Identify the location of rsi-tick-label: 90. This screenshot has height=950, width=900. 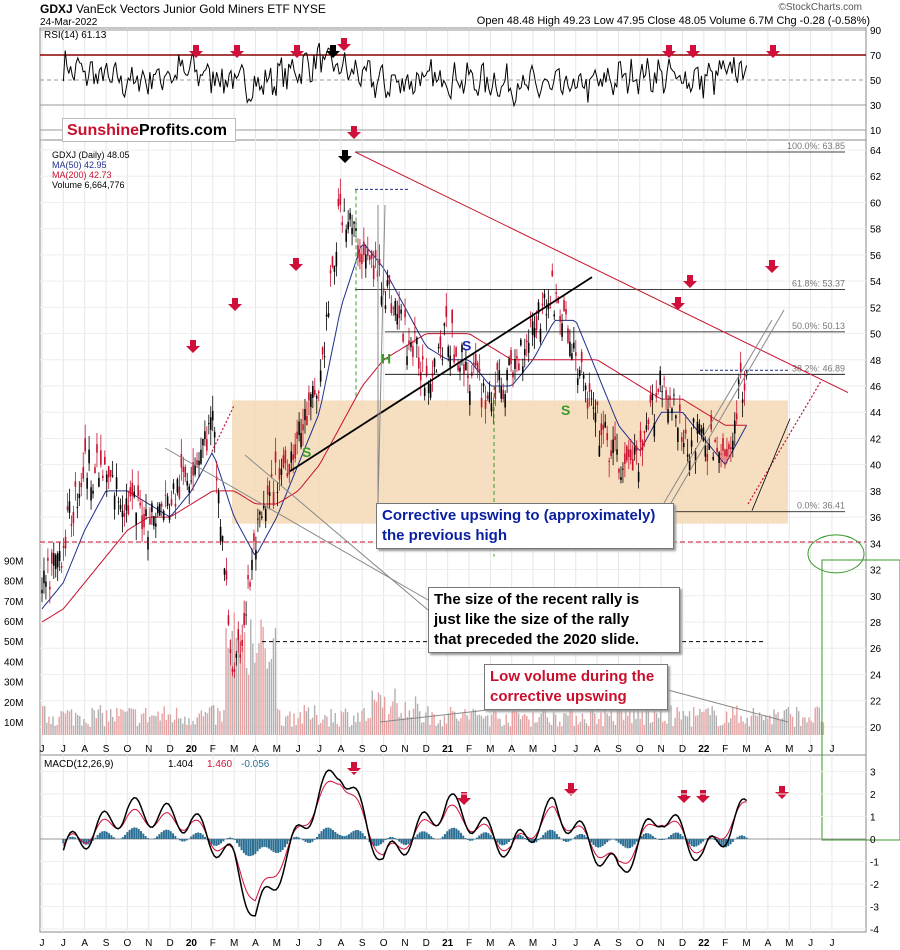
(876, 31).